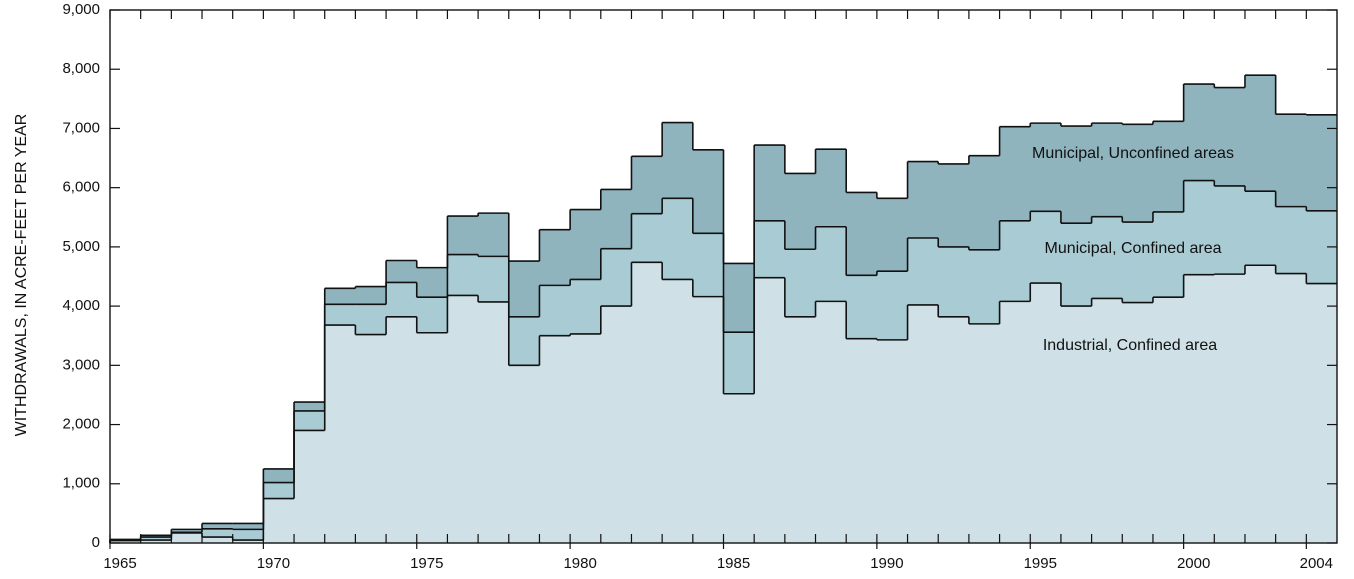 This screenshot has height=579, width=1354. What do you see at coordinates (96, 542) in the screenshot?
I see `y-tick-label: 0` at bounding box center [96, 542].